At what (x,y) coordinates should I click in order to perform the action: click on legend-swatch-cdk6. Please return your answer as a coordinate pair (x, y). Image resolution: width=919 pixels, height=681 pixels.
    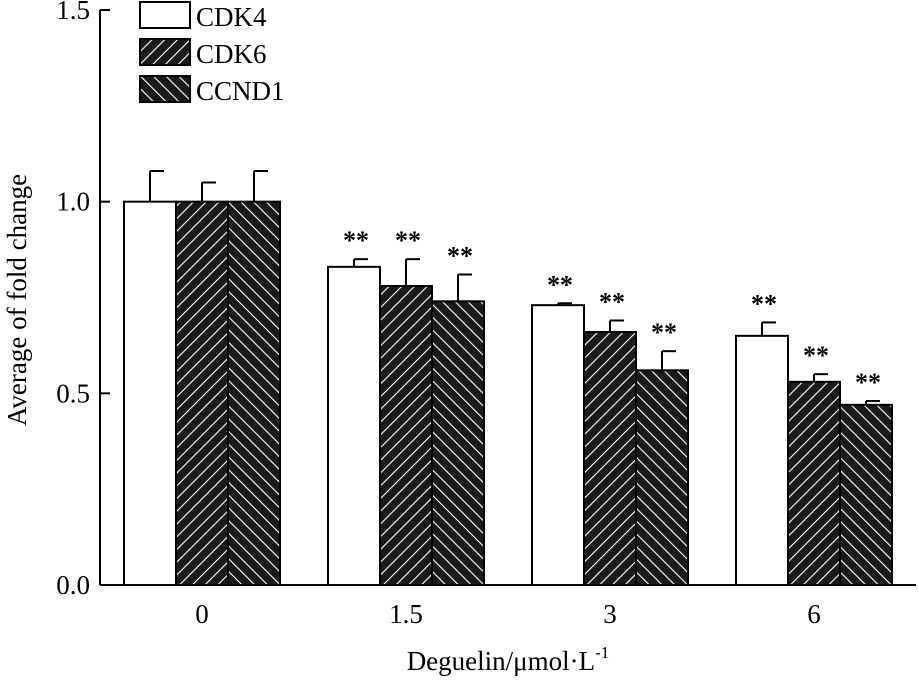
    Looking at the image, I should click on (165, 52).